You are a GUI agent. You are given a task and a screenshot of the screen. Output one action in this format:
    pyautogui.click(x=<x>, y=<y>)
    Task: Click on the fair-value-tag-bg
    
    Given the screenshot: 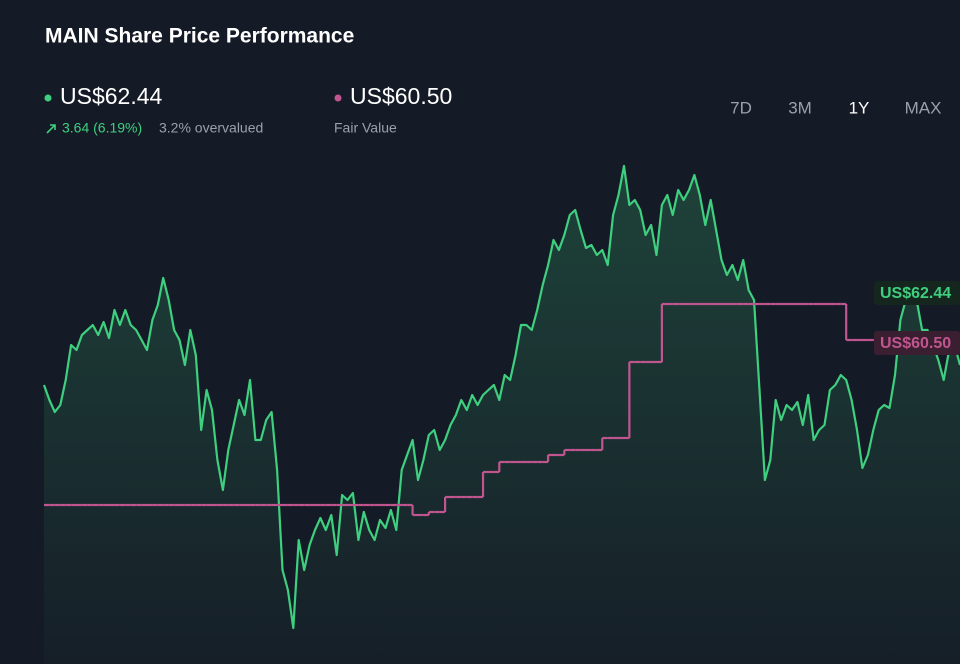 What is the action you would take?
    pyautogui.click(x=917, y=343)
    